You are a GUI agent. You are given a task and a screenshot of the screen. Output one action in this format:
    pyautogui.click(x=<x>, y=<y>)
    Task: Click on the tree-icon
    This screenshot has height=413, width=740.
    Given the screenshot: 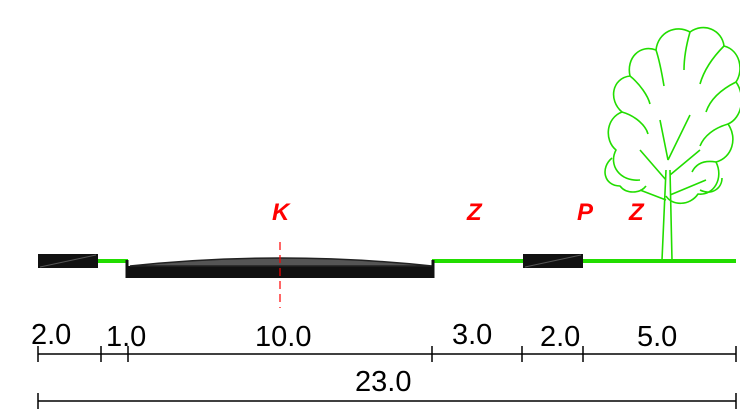 What is the action you would take?
    pyautogui.click(x=672, y=143)
    